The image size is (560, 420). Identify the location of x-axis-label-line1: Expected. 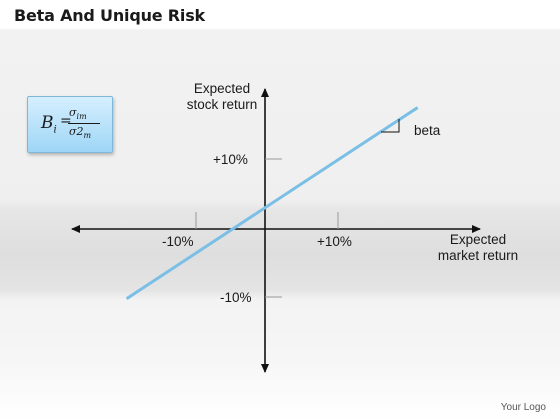
(478, 239).